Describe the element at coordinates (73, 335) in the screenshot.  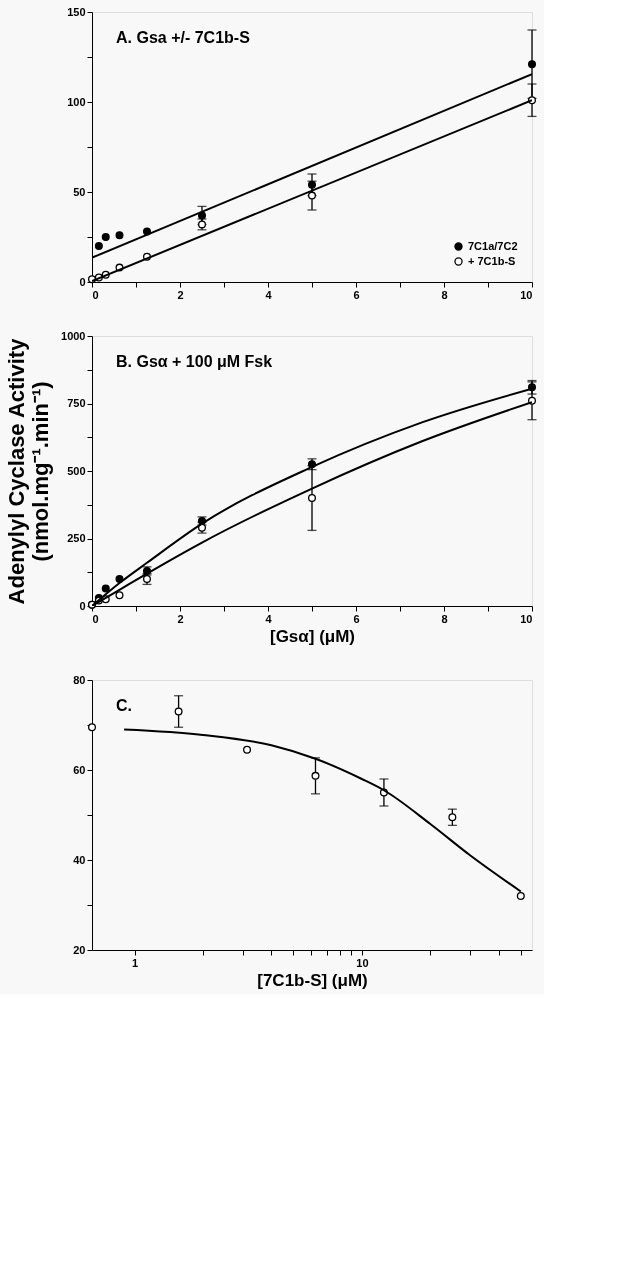
I see `y-tick-label: 1000` at that location.